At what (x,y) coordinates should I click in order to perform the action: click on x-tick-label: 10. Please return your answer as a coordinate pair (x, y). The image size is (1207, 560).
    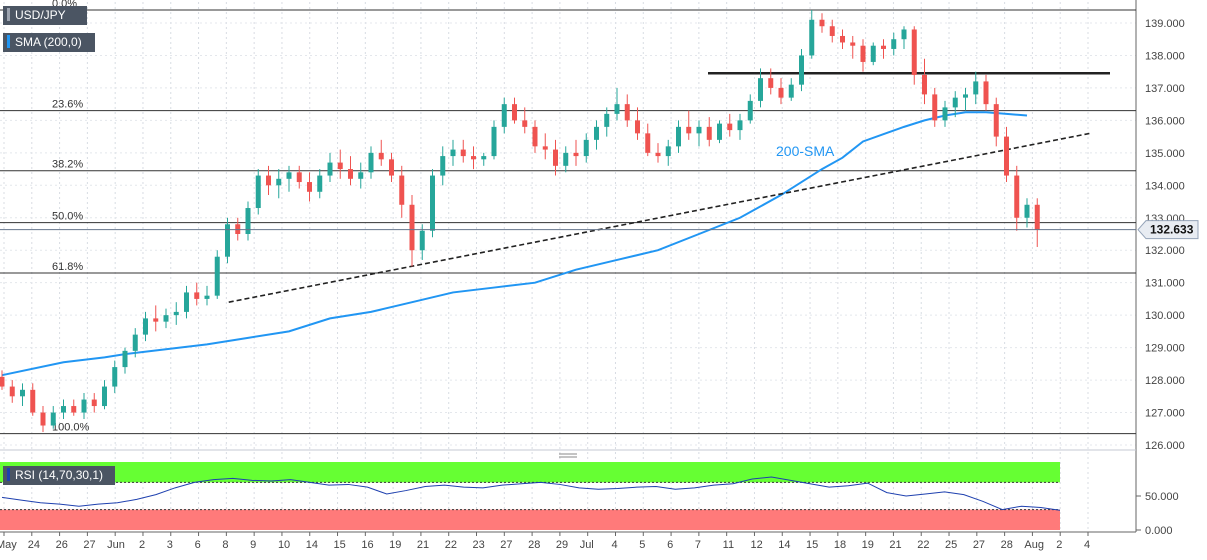
    Looking at the image, I should click on (284, 545).